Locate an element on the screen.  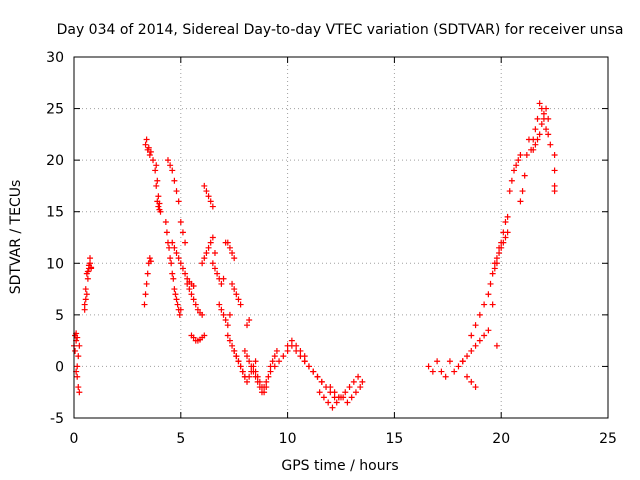
y-tick-label: 20 is located at coordinates (55, 161).